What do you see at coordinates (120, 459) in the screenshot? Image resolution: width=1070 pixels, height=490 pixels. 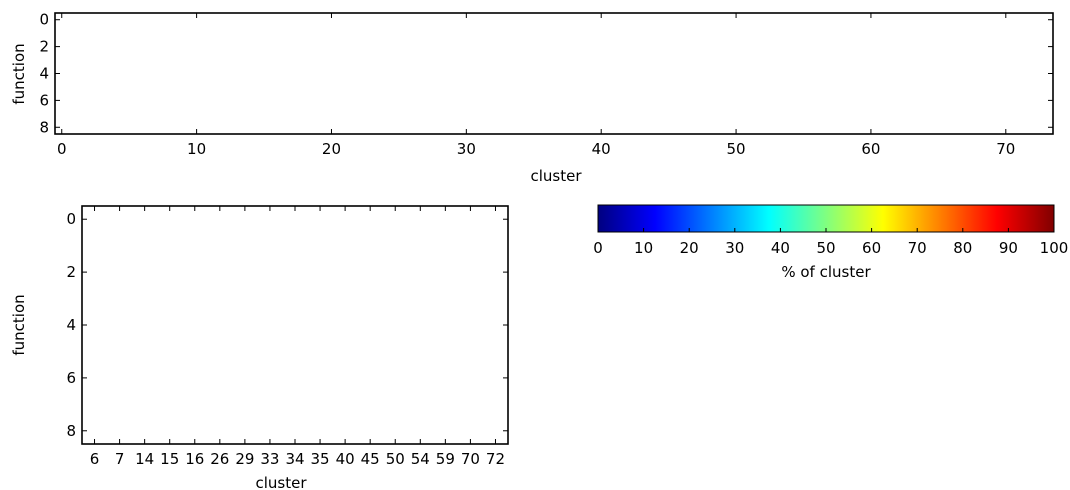 I see `bottom-x-tick-label: 7` at bounding box center [120, 459].